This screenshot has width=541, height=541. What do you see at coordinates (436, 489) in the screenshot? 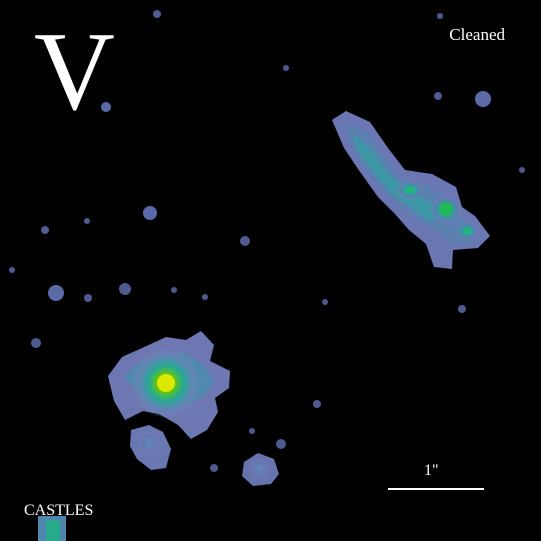
I see `scale-bar` at bounding box center [436, 489].